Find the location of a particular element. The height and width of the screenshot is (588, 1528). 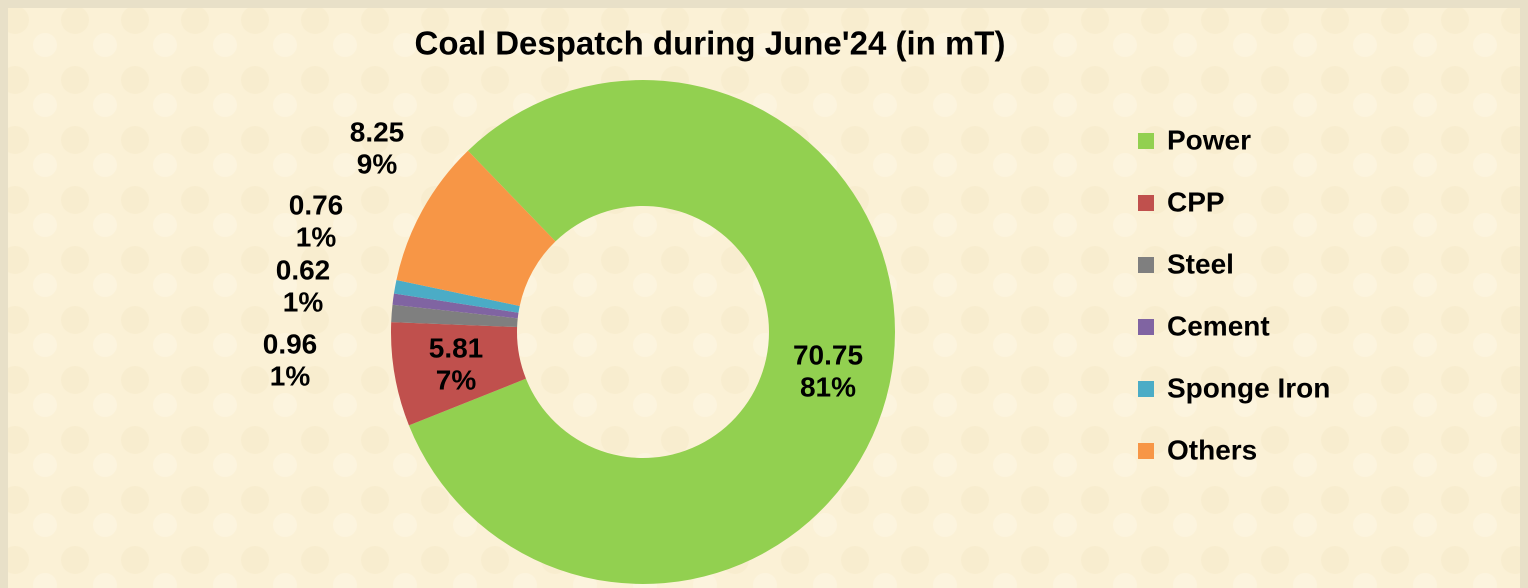

legend-label: Sponge Iron is located at coordinates (1248, 387).